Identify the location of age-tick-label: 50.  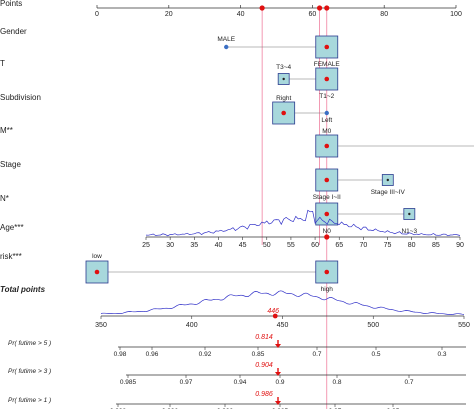
(267, 245).